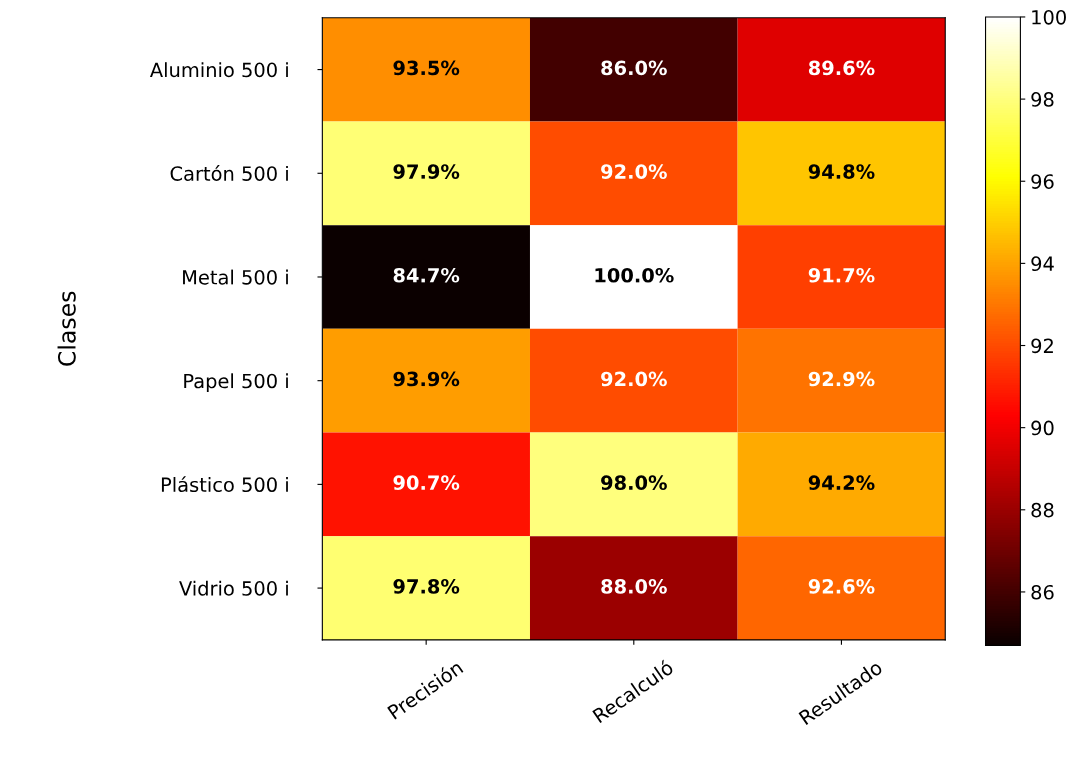 The width and height of the screenshot is (1089, 771). I want to click on y-tick-label: Metal 500 i, so click(235, 277).